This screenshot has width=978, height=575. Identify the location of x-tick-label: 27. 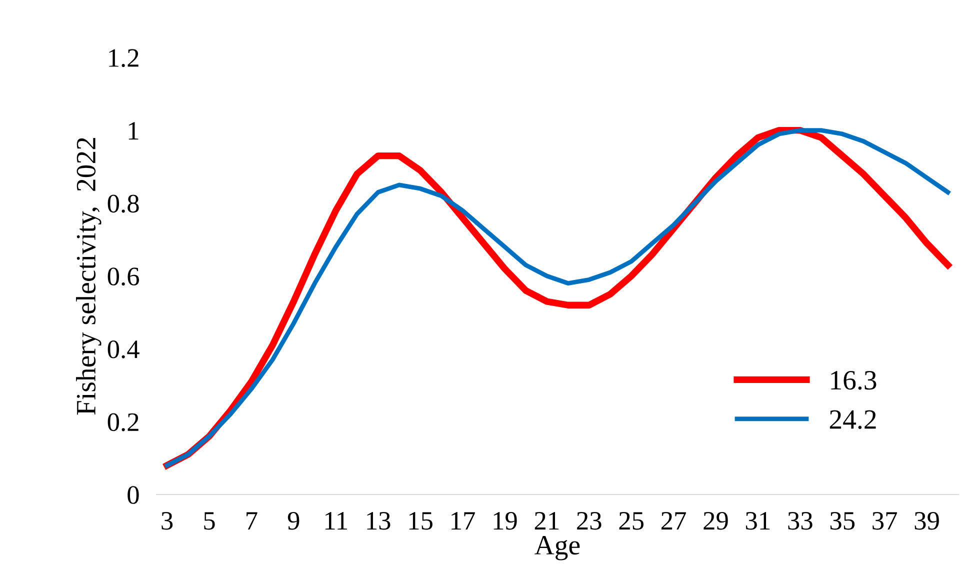
(673, 521).